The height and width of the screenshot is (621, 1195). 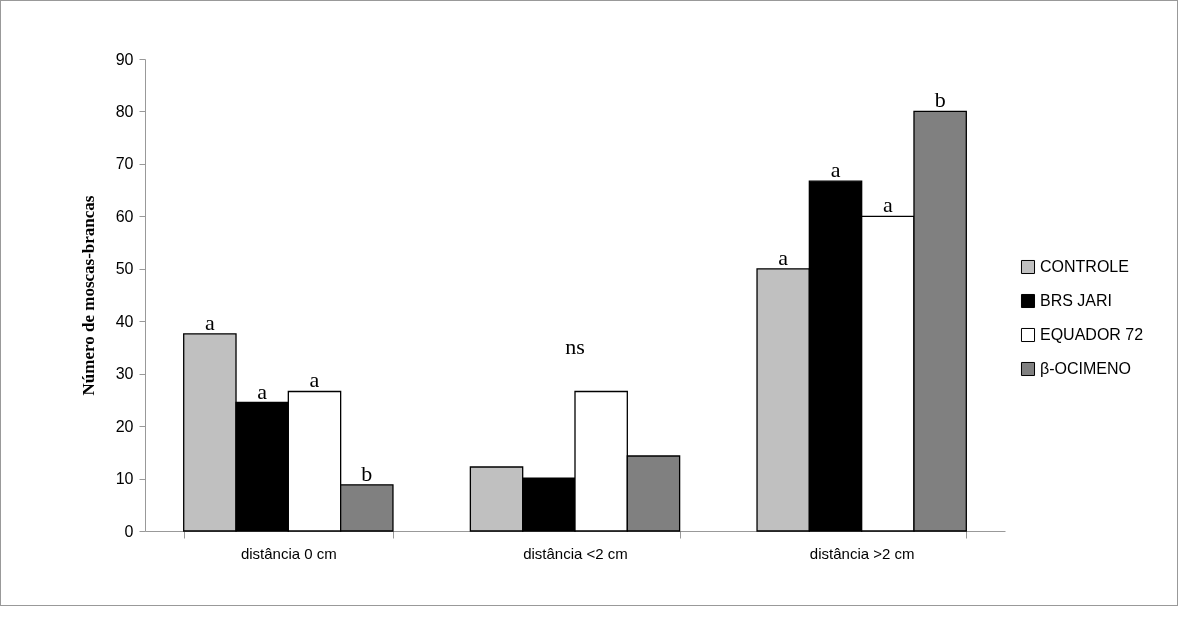 I want to click on y-axis-title: Número de moscas-brancas, so click(x=88, y=295).